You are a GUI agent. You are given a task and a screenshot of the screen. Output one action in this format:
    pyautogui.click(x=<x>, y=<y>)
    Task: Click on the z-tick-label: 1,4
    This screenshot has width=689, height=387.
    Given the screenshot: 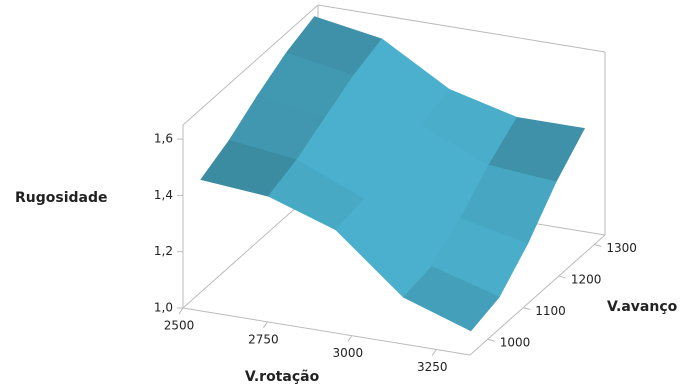 What is the action you would take?
    pyautogui.click(x=163, y=195)
    